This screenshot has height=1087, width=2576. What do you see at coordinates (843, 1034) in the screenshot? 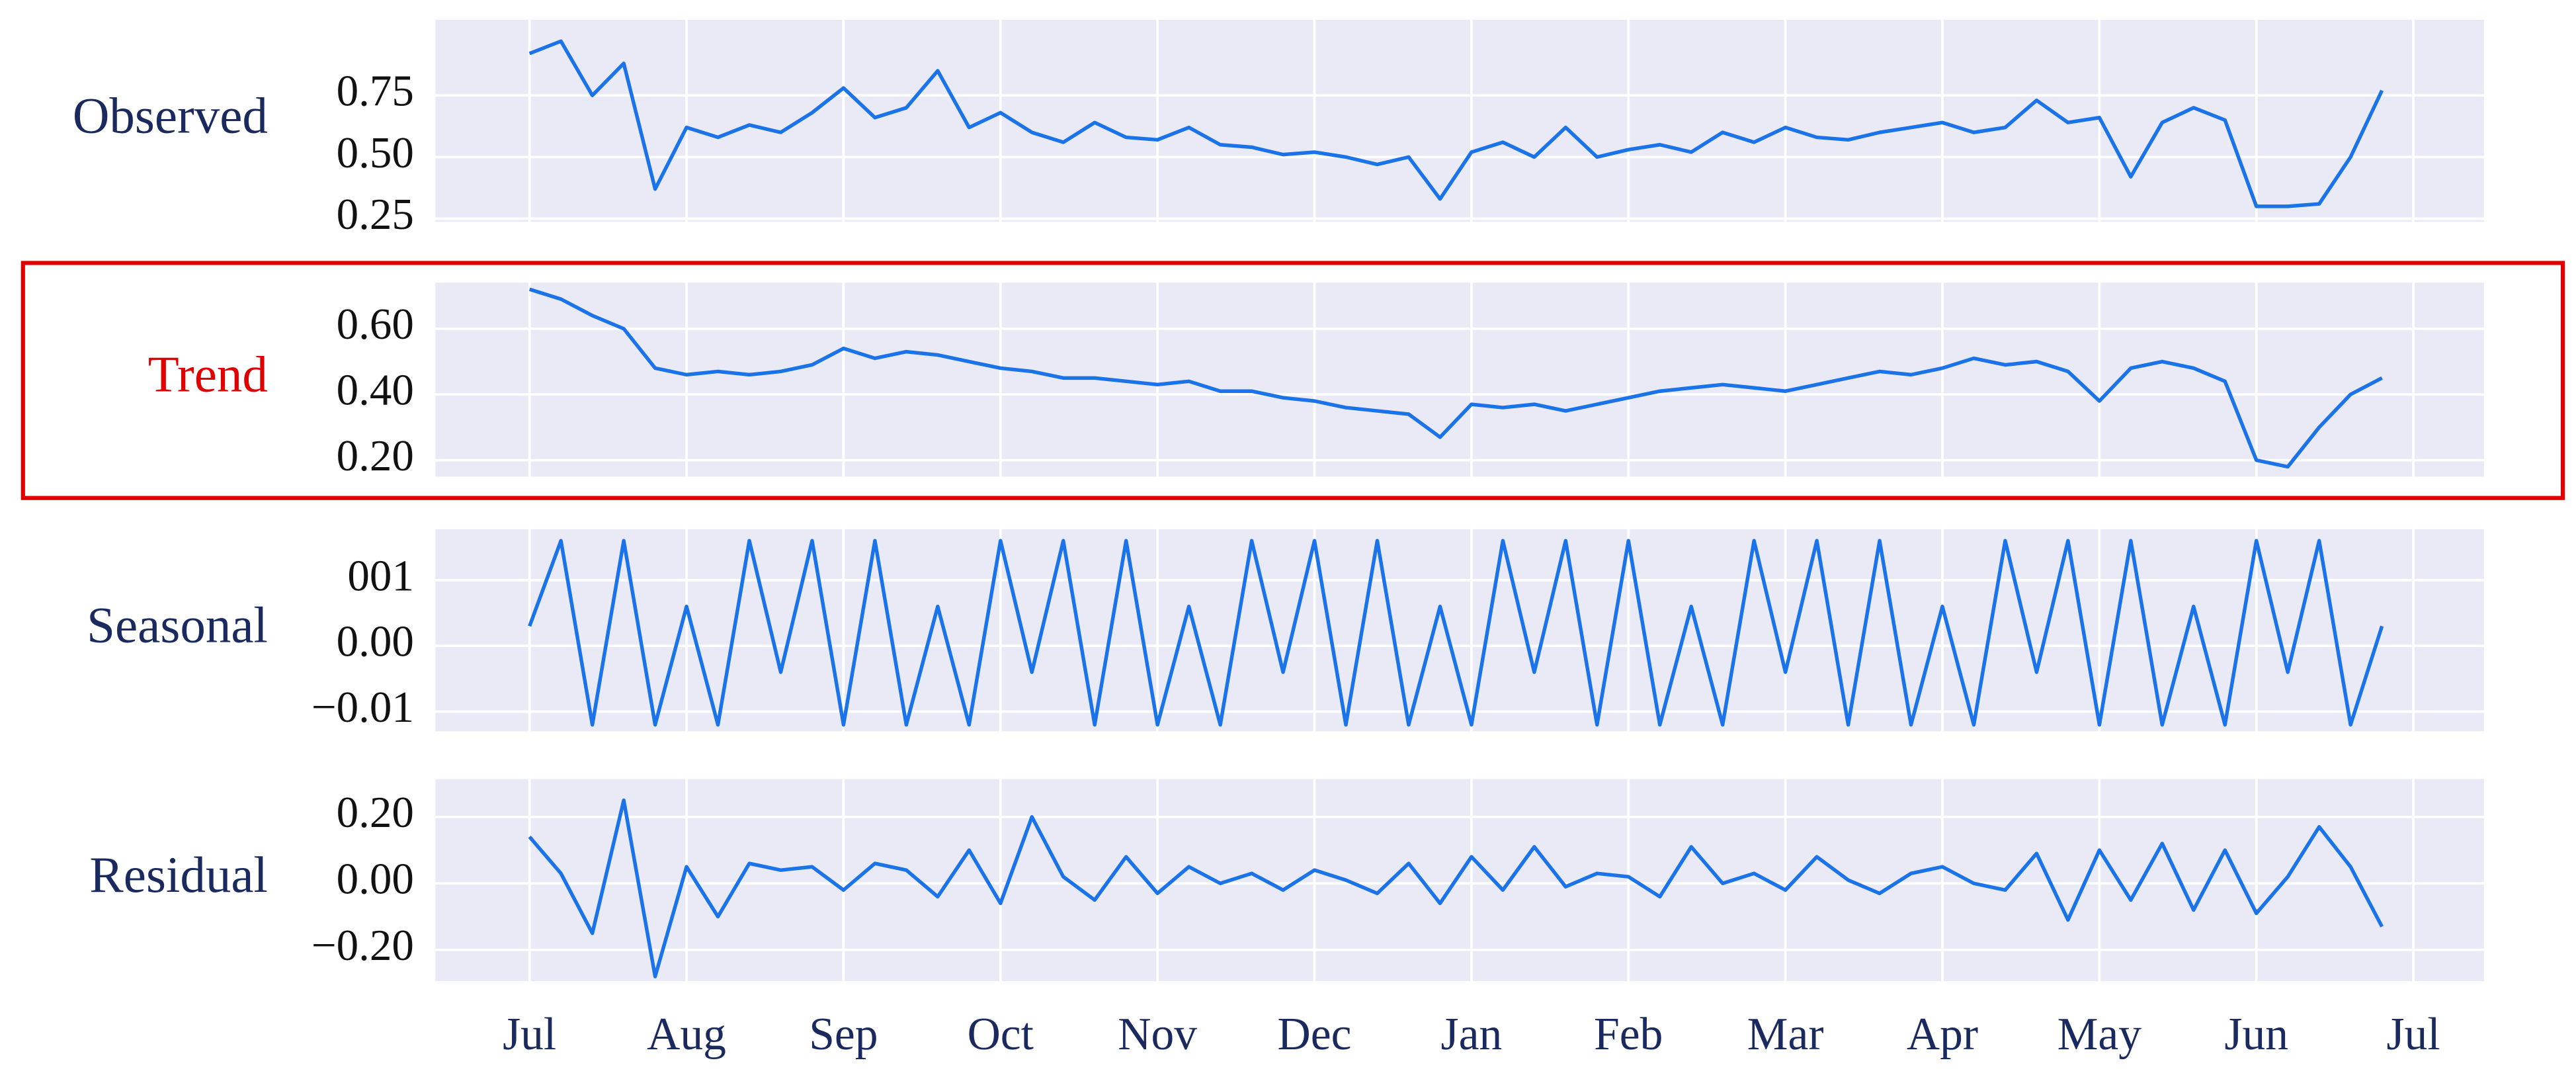
I see `x-tick-label: Sep` at bounding box center [843, 1034].